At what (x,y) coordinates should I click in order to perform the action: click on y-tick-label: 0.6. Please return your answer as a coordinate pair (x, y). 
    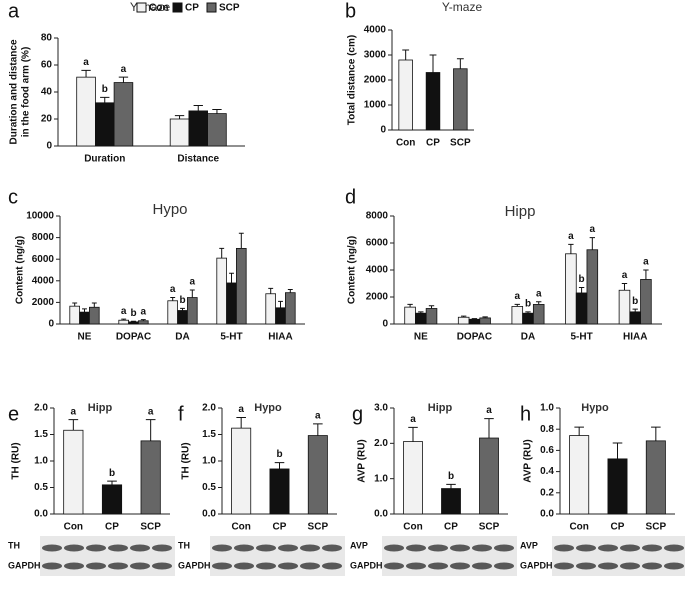
    Looking at the image, I should click on (547, 450).